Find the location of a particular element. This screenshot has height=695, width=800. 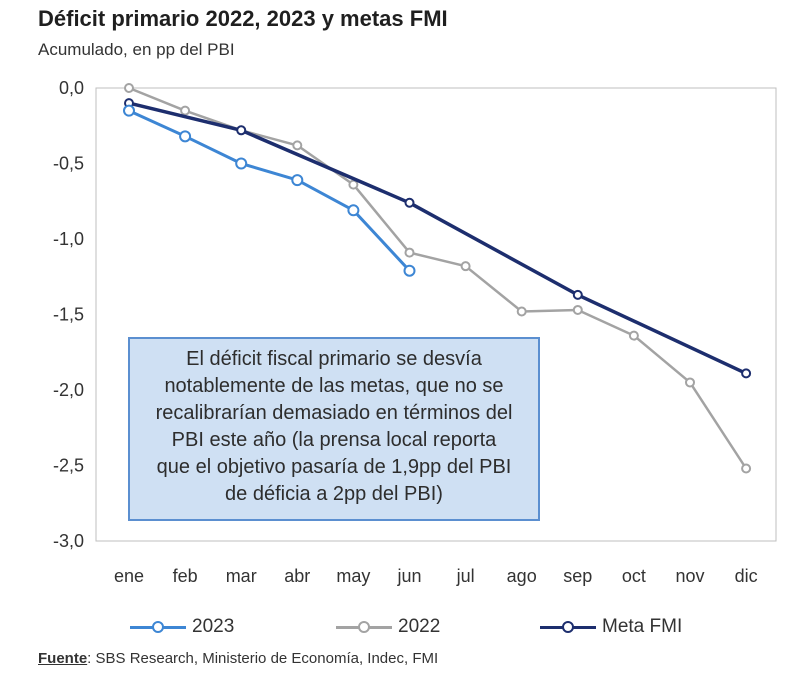

x-tick-label: ene is located at coordinates (129, 576).